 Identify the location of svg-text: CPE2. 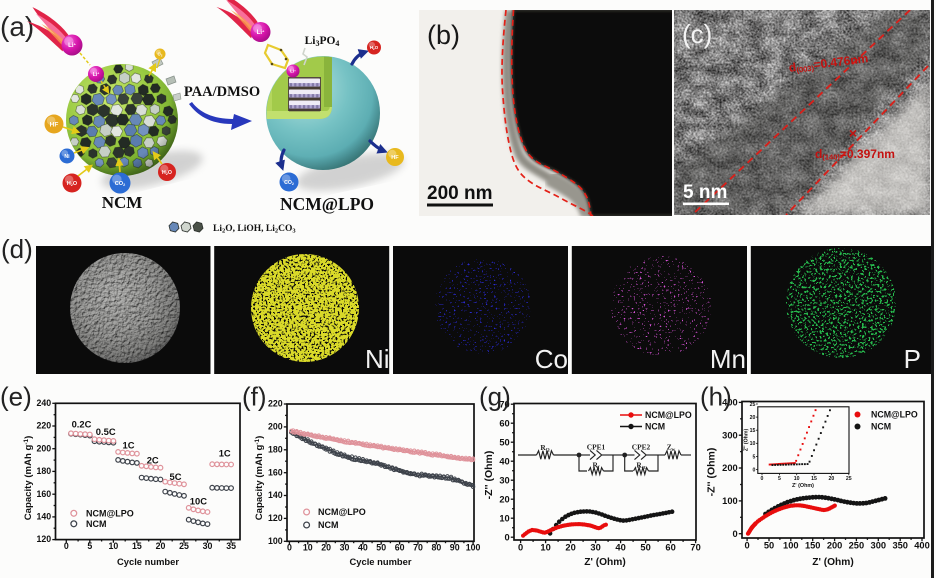
(641, 446).